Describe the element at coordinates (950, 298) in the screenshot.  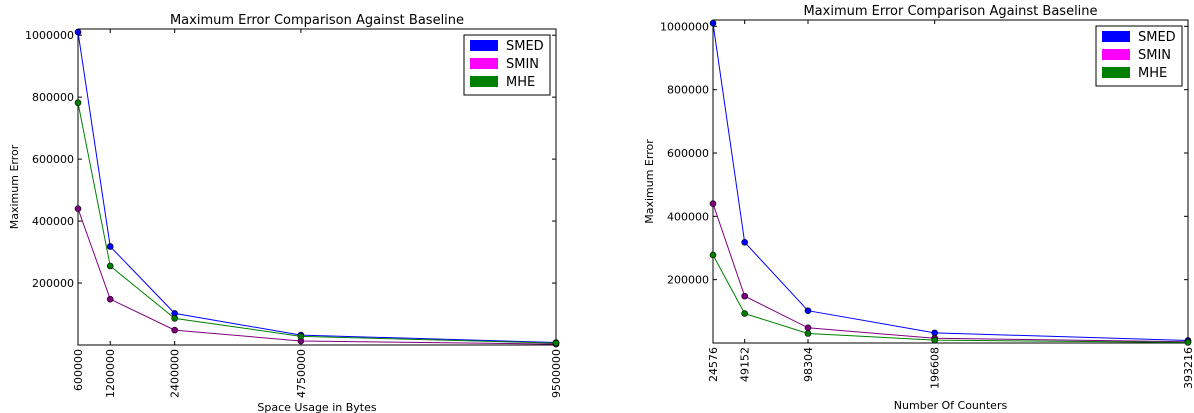
I see `series-line-mhe` at that location.